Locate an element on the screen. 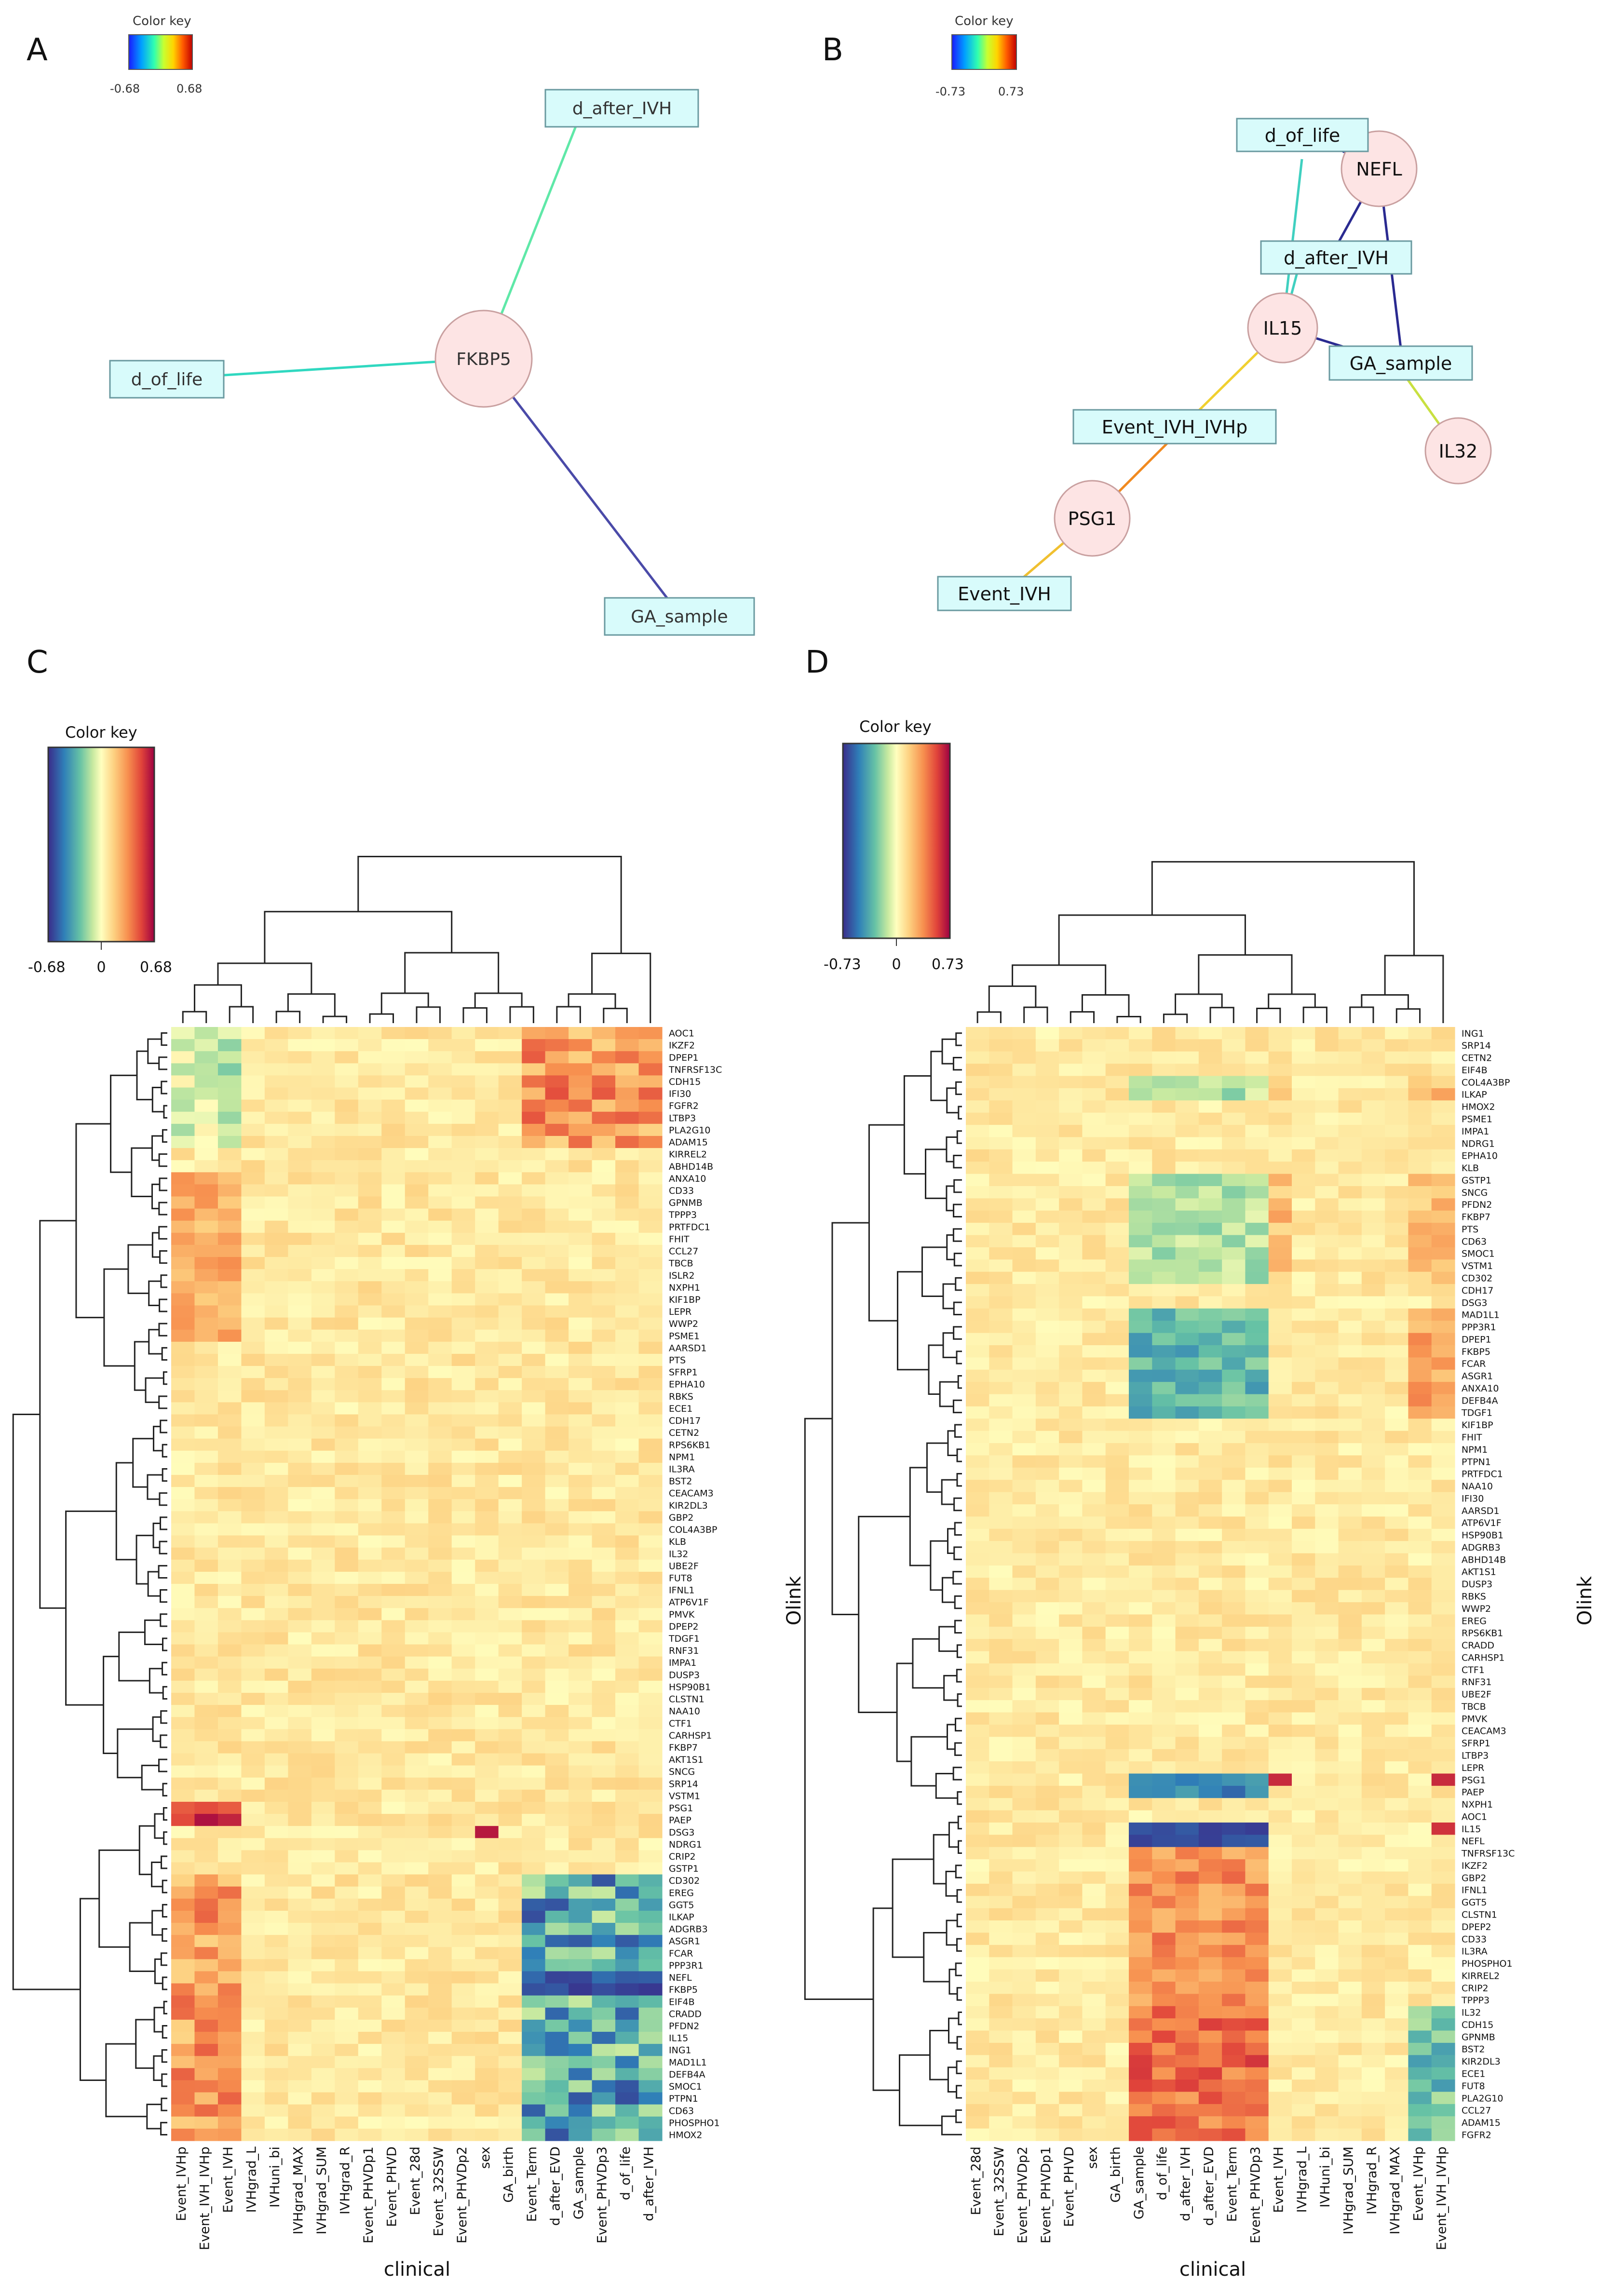  row-label: PAEP is located at coordinates (1473, 1792).